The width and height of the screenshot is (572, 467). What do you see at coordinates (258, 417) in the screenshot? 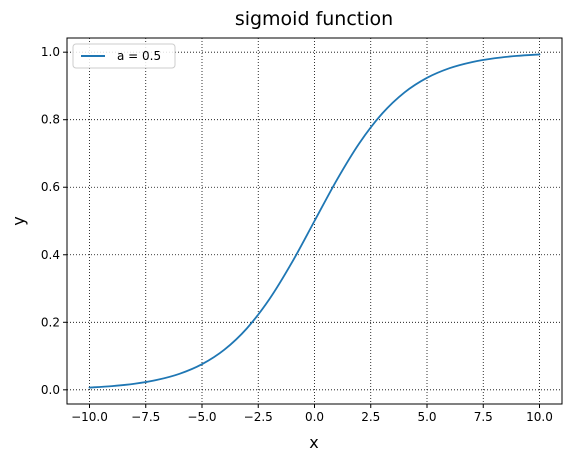
I see `x-tick-label: −2.5` at bounding box center [258, 417].